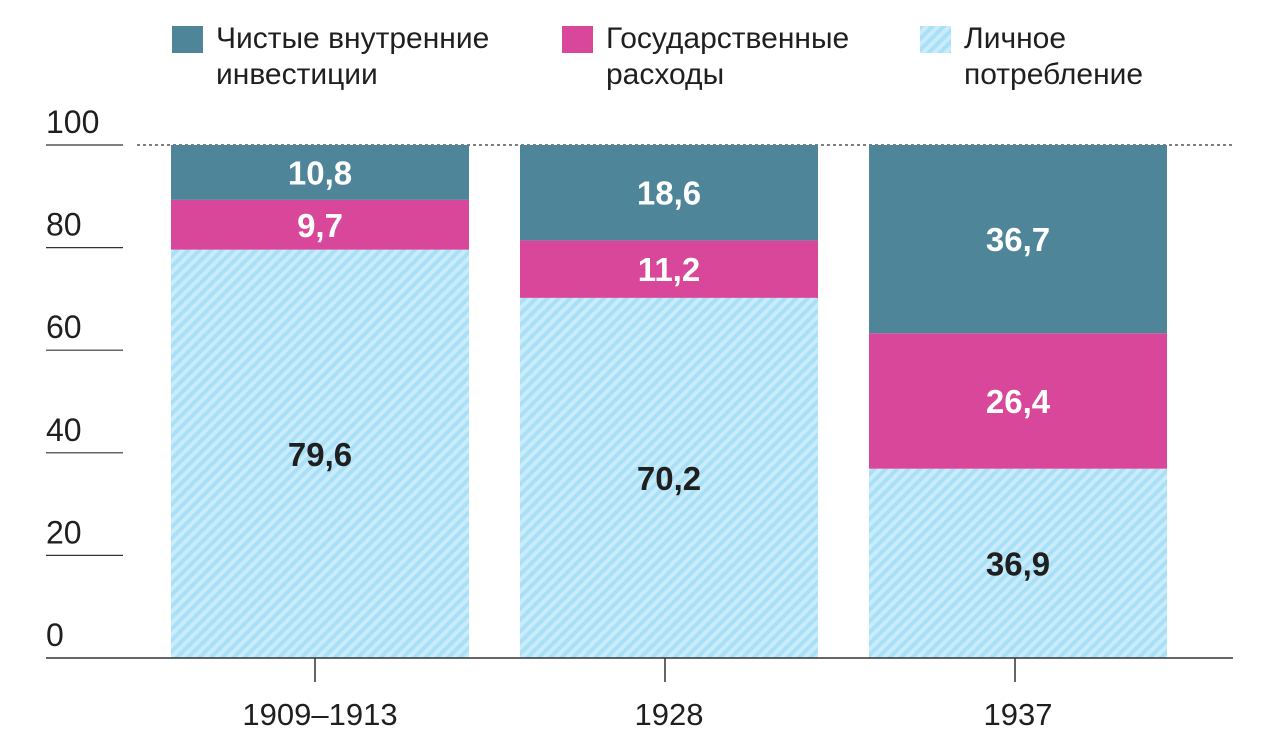  I want to click on legend-label-line: инвестиции, so click(297, 74).